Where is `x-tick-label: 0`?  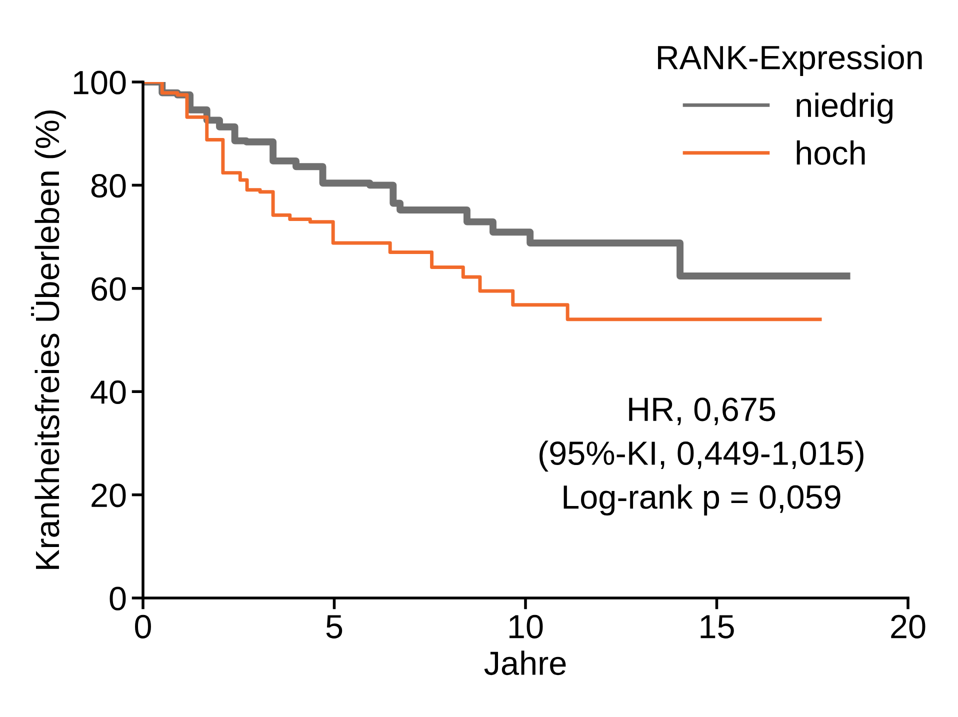
x-tick-label: 0 is located at coordinates (143, 626).